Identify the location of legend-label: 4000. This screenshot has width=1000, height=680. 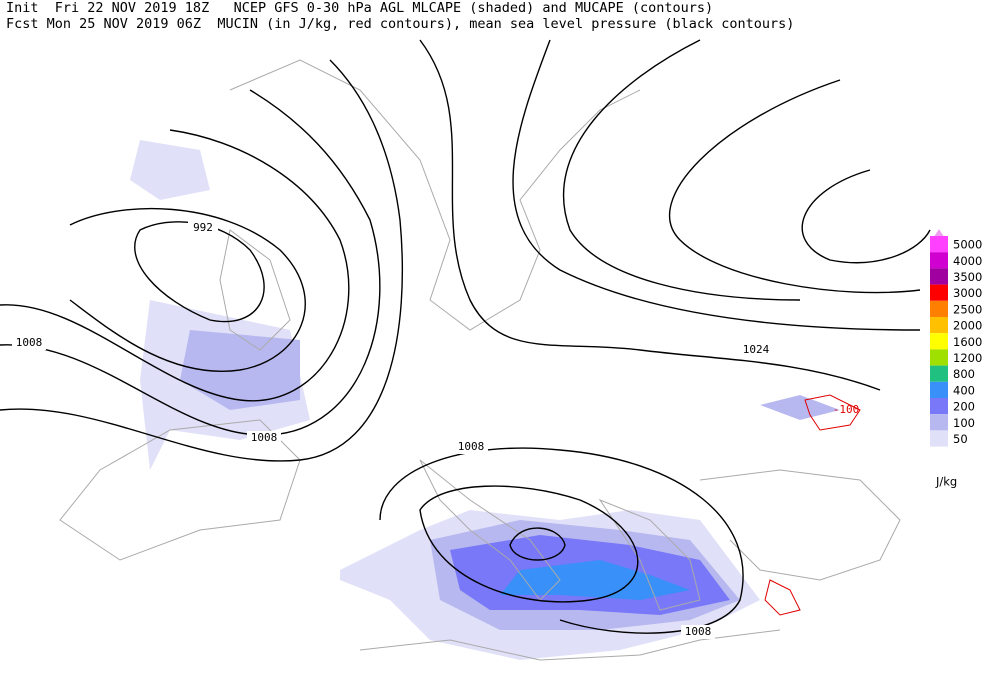
(967, 261).